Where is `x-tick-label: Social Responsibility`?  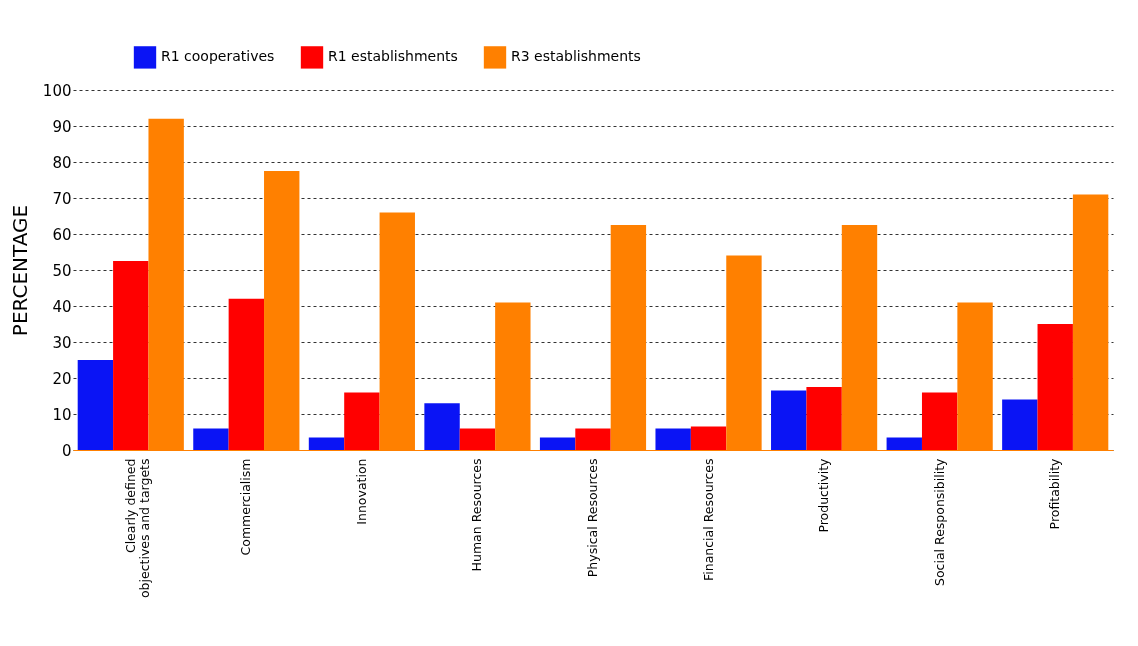 x-tick-label: Social Responsibility is located at coordinates (939, 522).